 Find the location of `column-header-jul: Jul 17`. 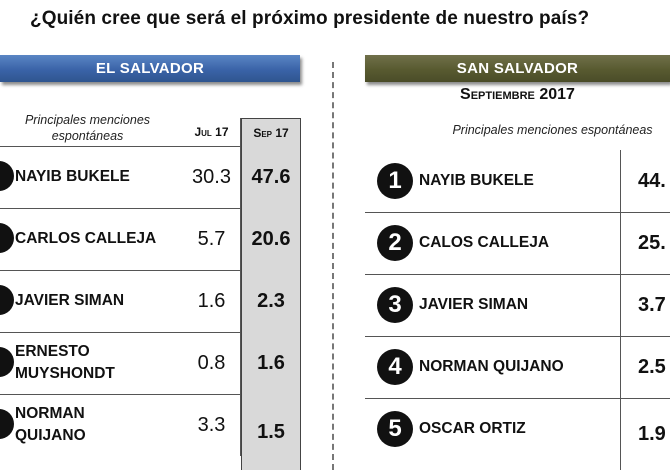

column-header-jul: Jul 17 is located at coordinates (212, 132).